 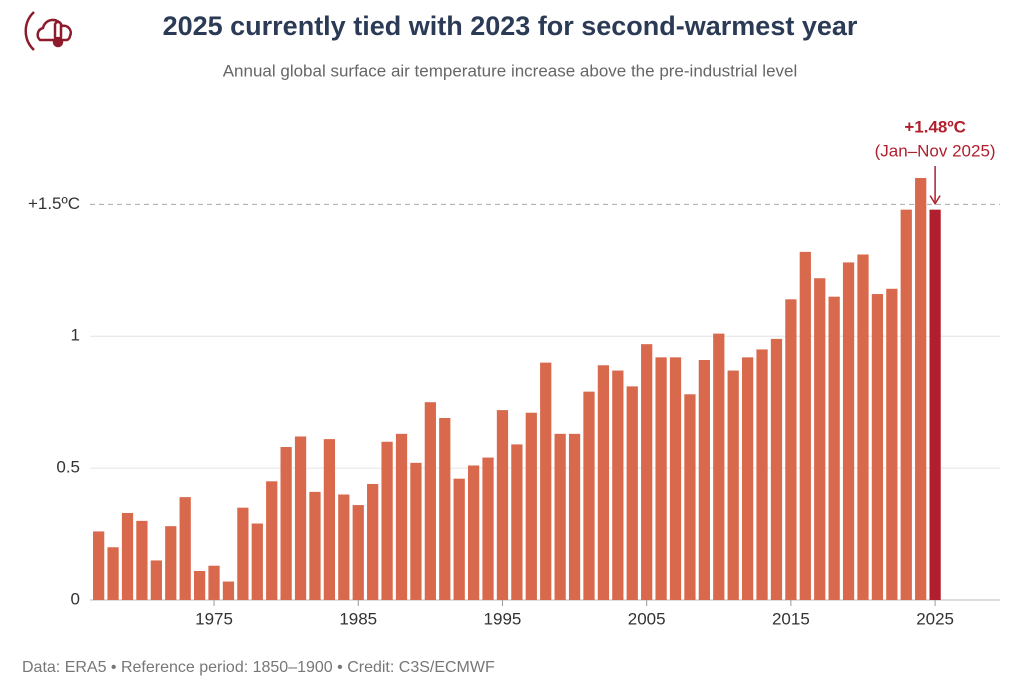 I want to click on y-tick-label: 0.5, so click(x=68, y=467).